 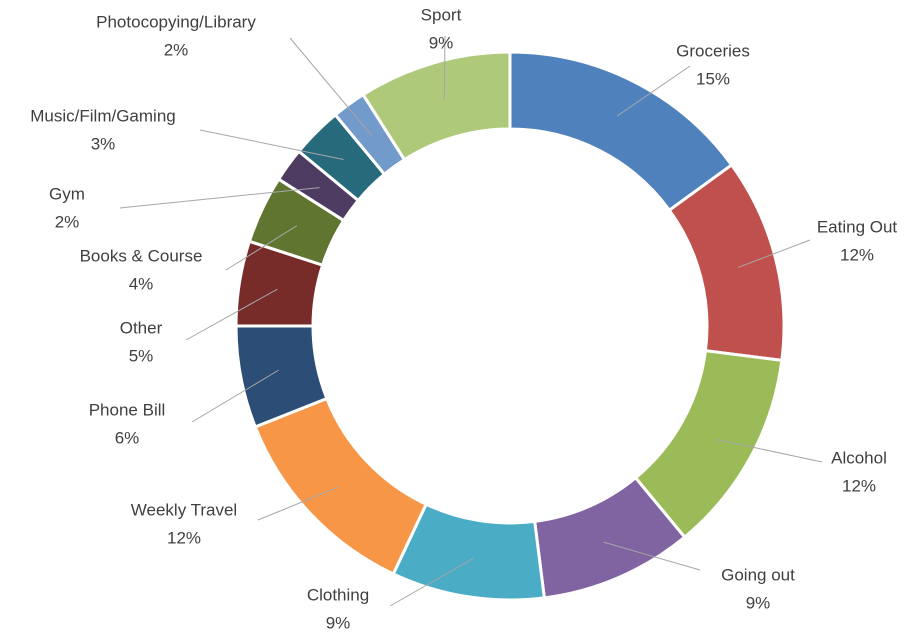 I want to click on data-label-name: Clothing, so click(x=338, y=594).